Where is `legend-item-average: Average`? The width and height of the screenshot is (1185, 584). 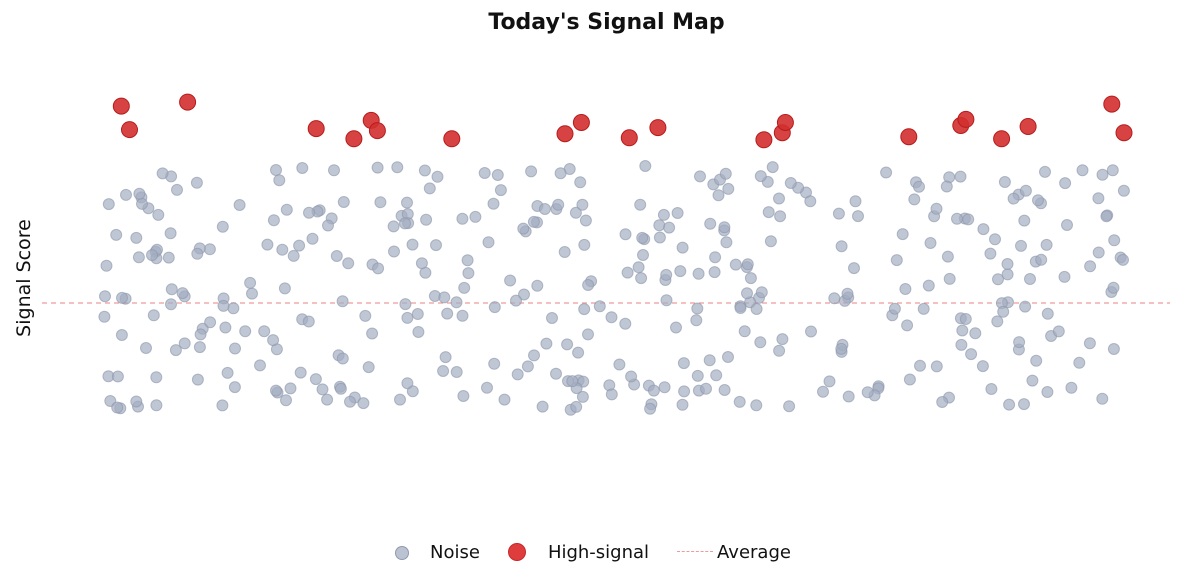
legend-item-average: Average is located at coordinates (734, 552).